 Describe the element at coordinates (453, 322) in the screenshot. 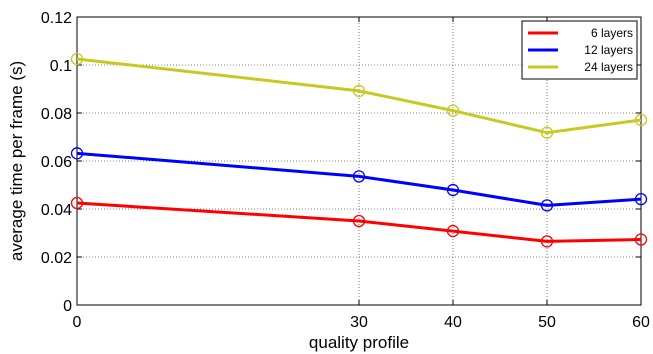

I see `x-tick-label: 40` at that location.